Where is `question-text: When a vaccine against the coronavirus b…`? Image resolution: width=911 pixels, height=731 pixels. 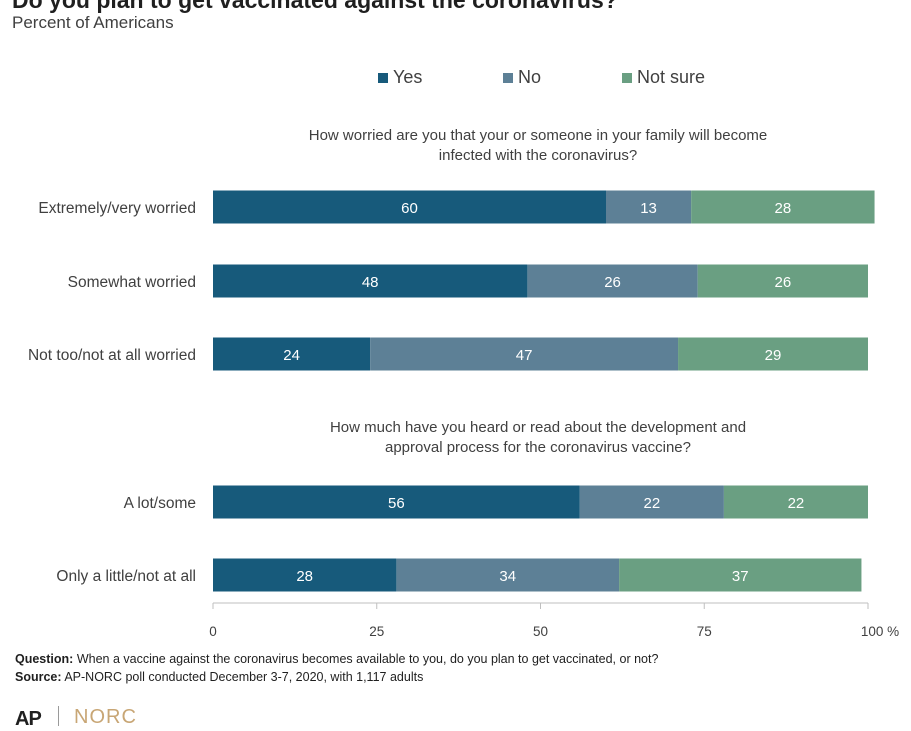
question-text: When a vaccine against the coronavirus b… is located at coordinates (366, 659).